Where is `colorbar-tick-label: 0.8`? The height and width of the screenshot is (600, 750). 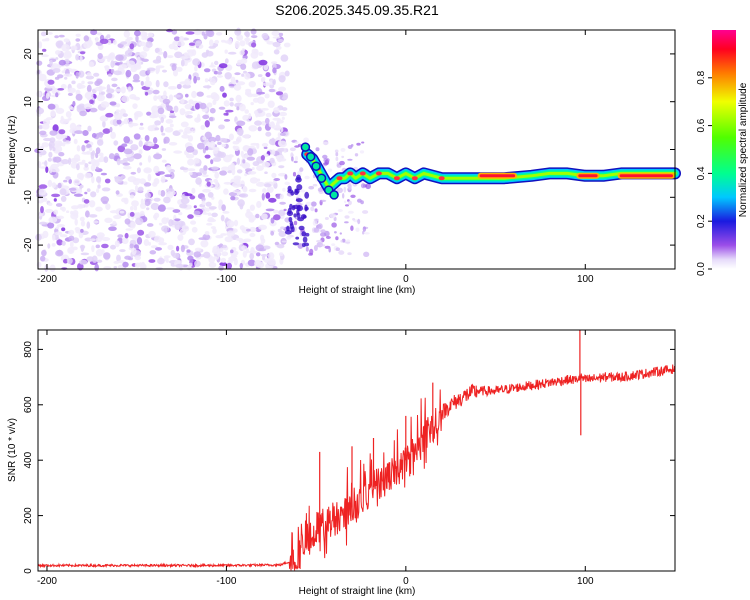 colorbar-tick-label: 0.8 is located at coordinates (701, 77).